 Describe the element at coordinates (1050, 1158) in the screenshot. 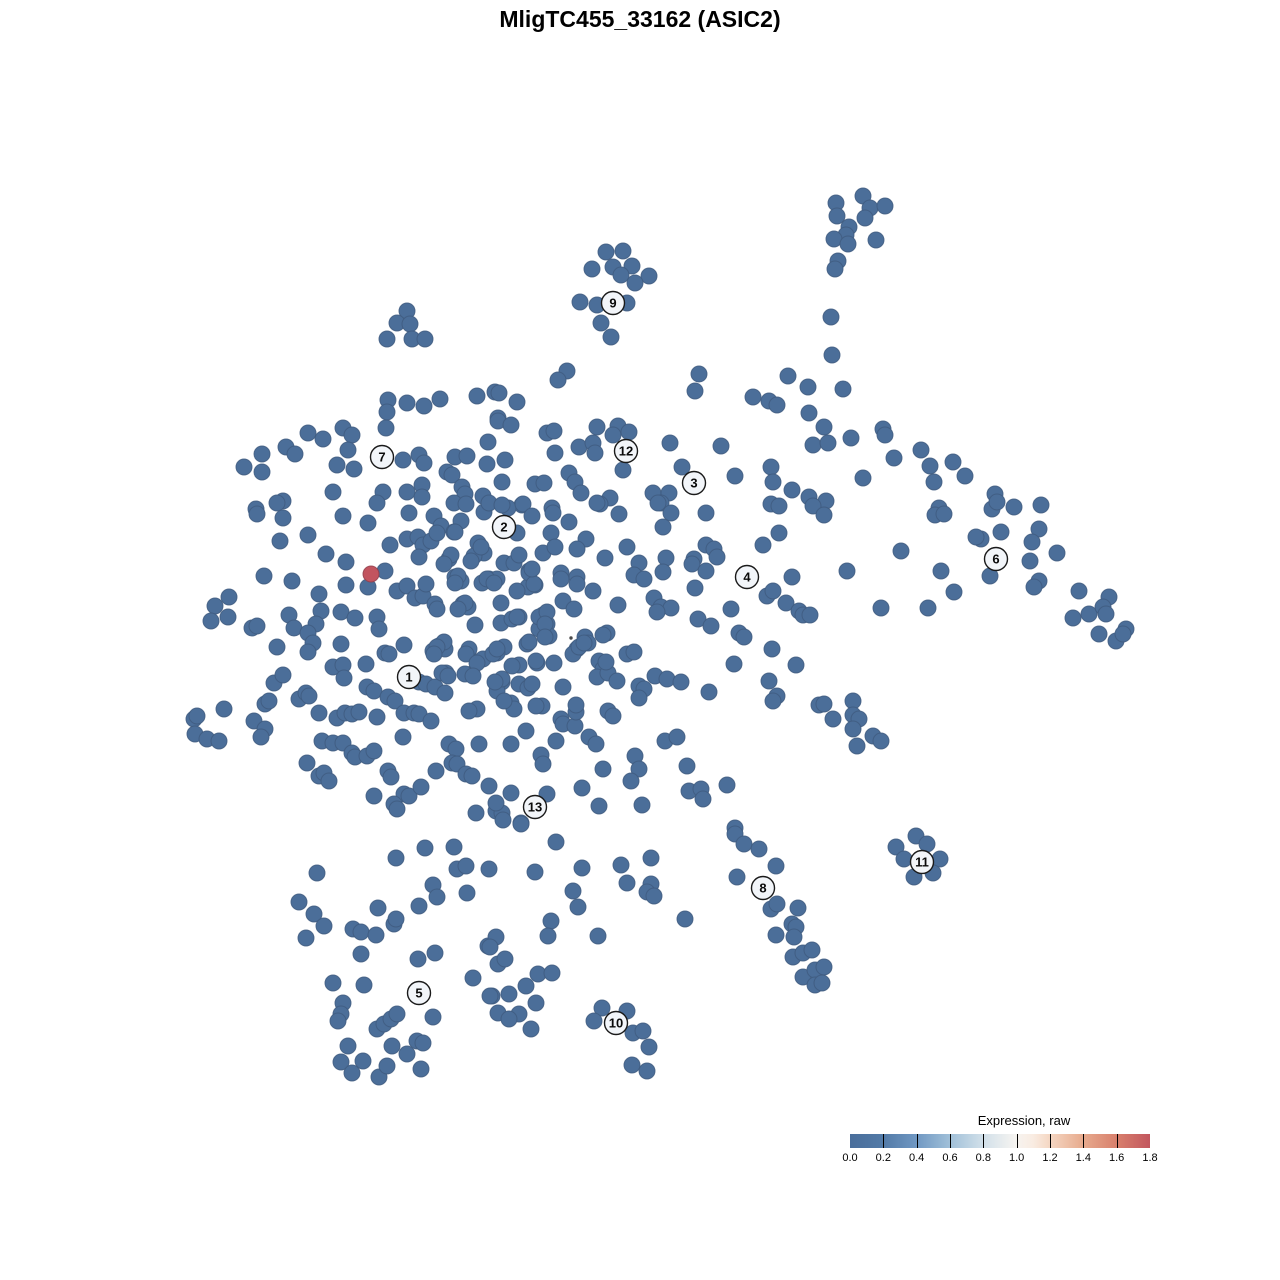

I see `legend-tick-label: 1.2` at that location.